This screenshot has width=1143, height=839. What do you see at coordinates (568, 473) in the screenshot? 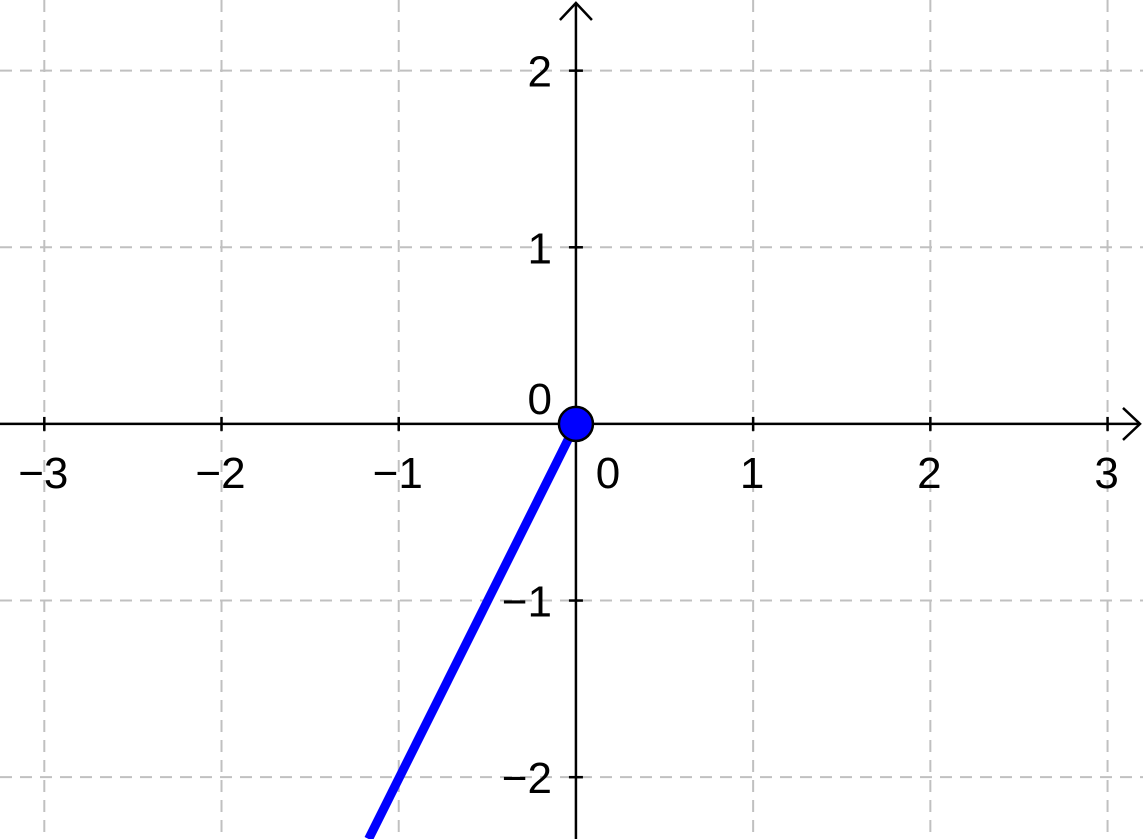
I see `x-tick-labels: −3 −2 −1 0 1 2 3` at bounding box center [568, 473].